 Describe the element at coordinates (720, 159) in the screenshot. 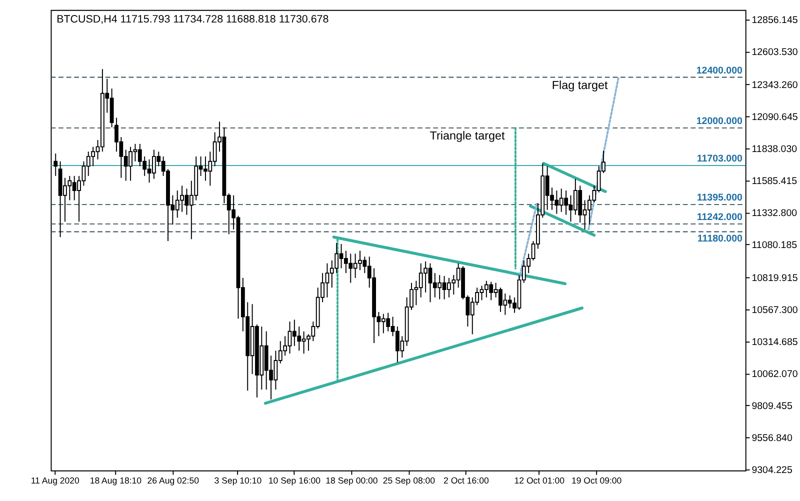

I see `ref-line-label: 11703.000` at that location.